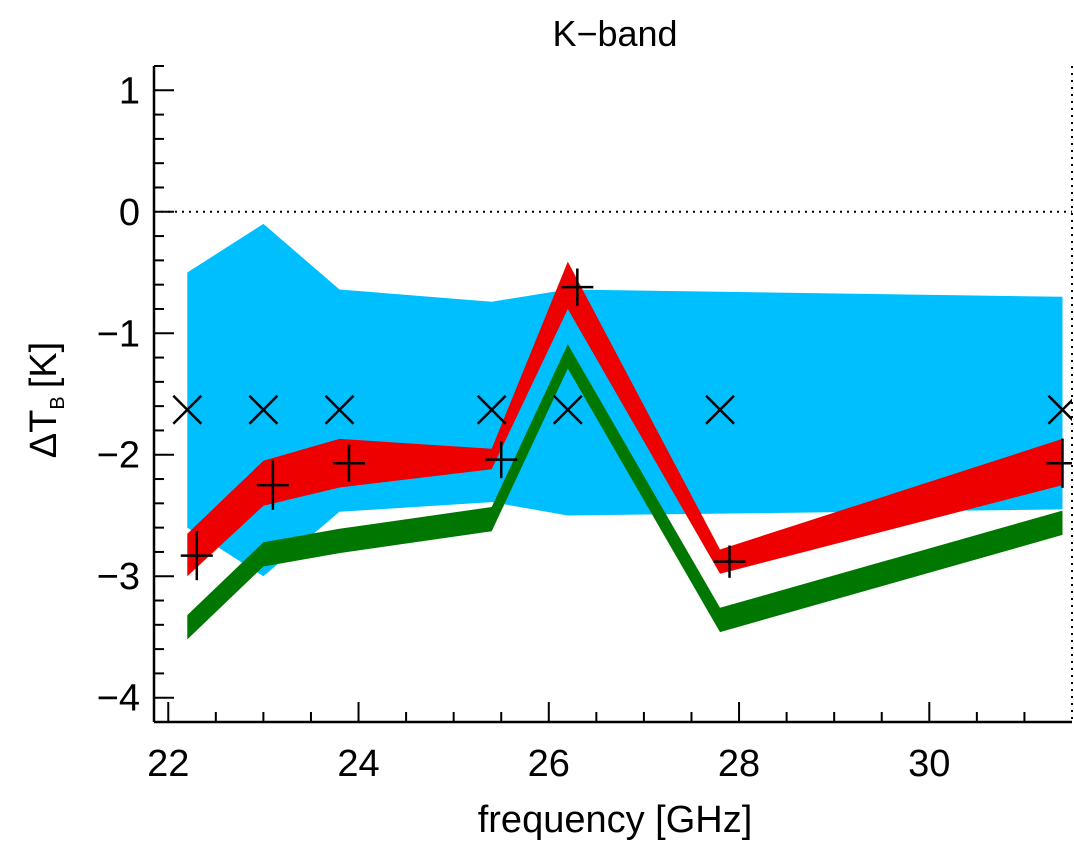 This screenshot has height=844, width=1074. I want to click on y-axis-title-subscript: B, so click(58, 402).